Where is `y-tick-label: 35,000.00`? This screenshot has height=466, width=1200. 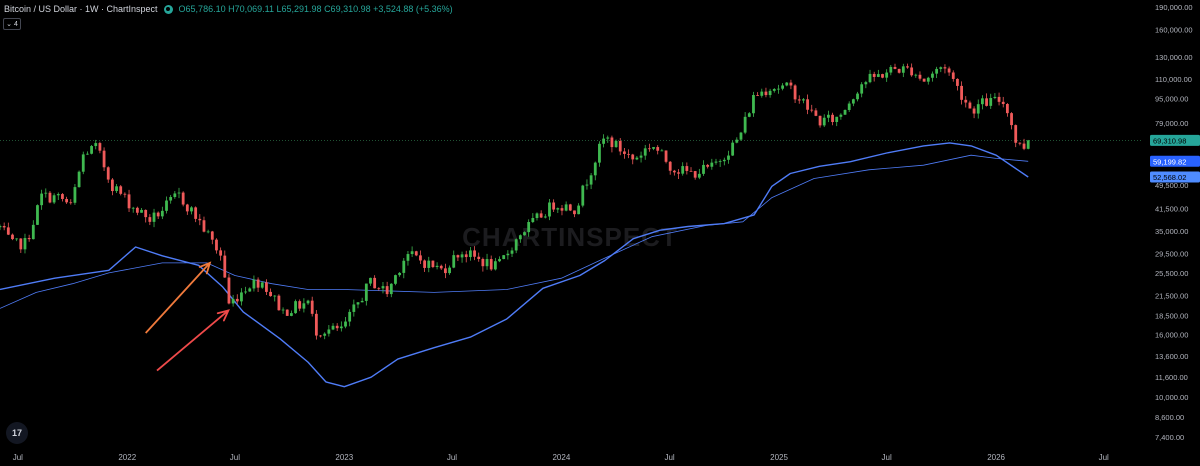 y-tick-label: 35,000.00 is located at coordinates (1171, 231).